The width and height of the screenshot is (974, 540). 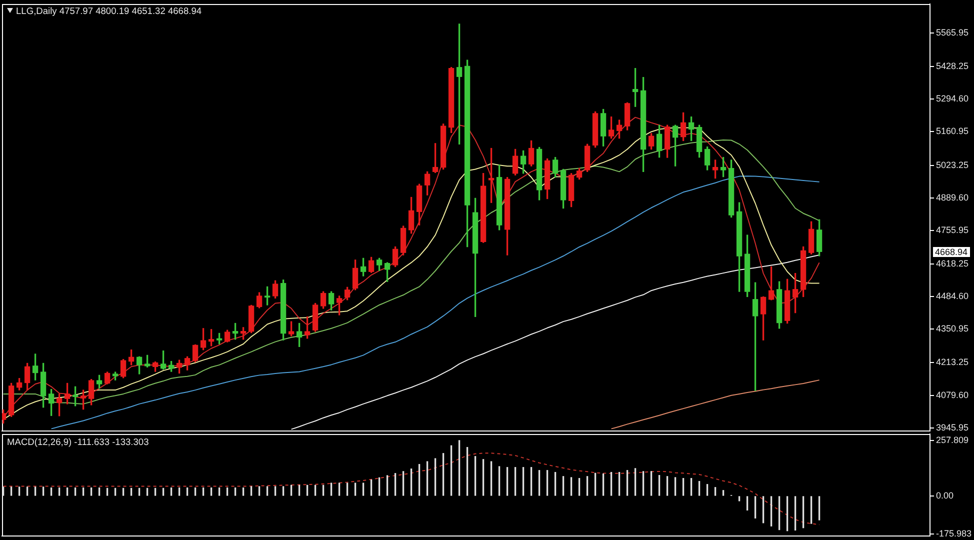 I want to click on y-tick-label: 3945.95, so click(x=952, y=427).